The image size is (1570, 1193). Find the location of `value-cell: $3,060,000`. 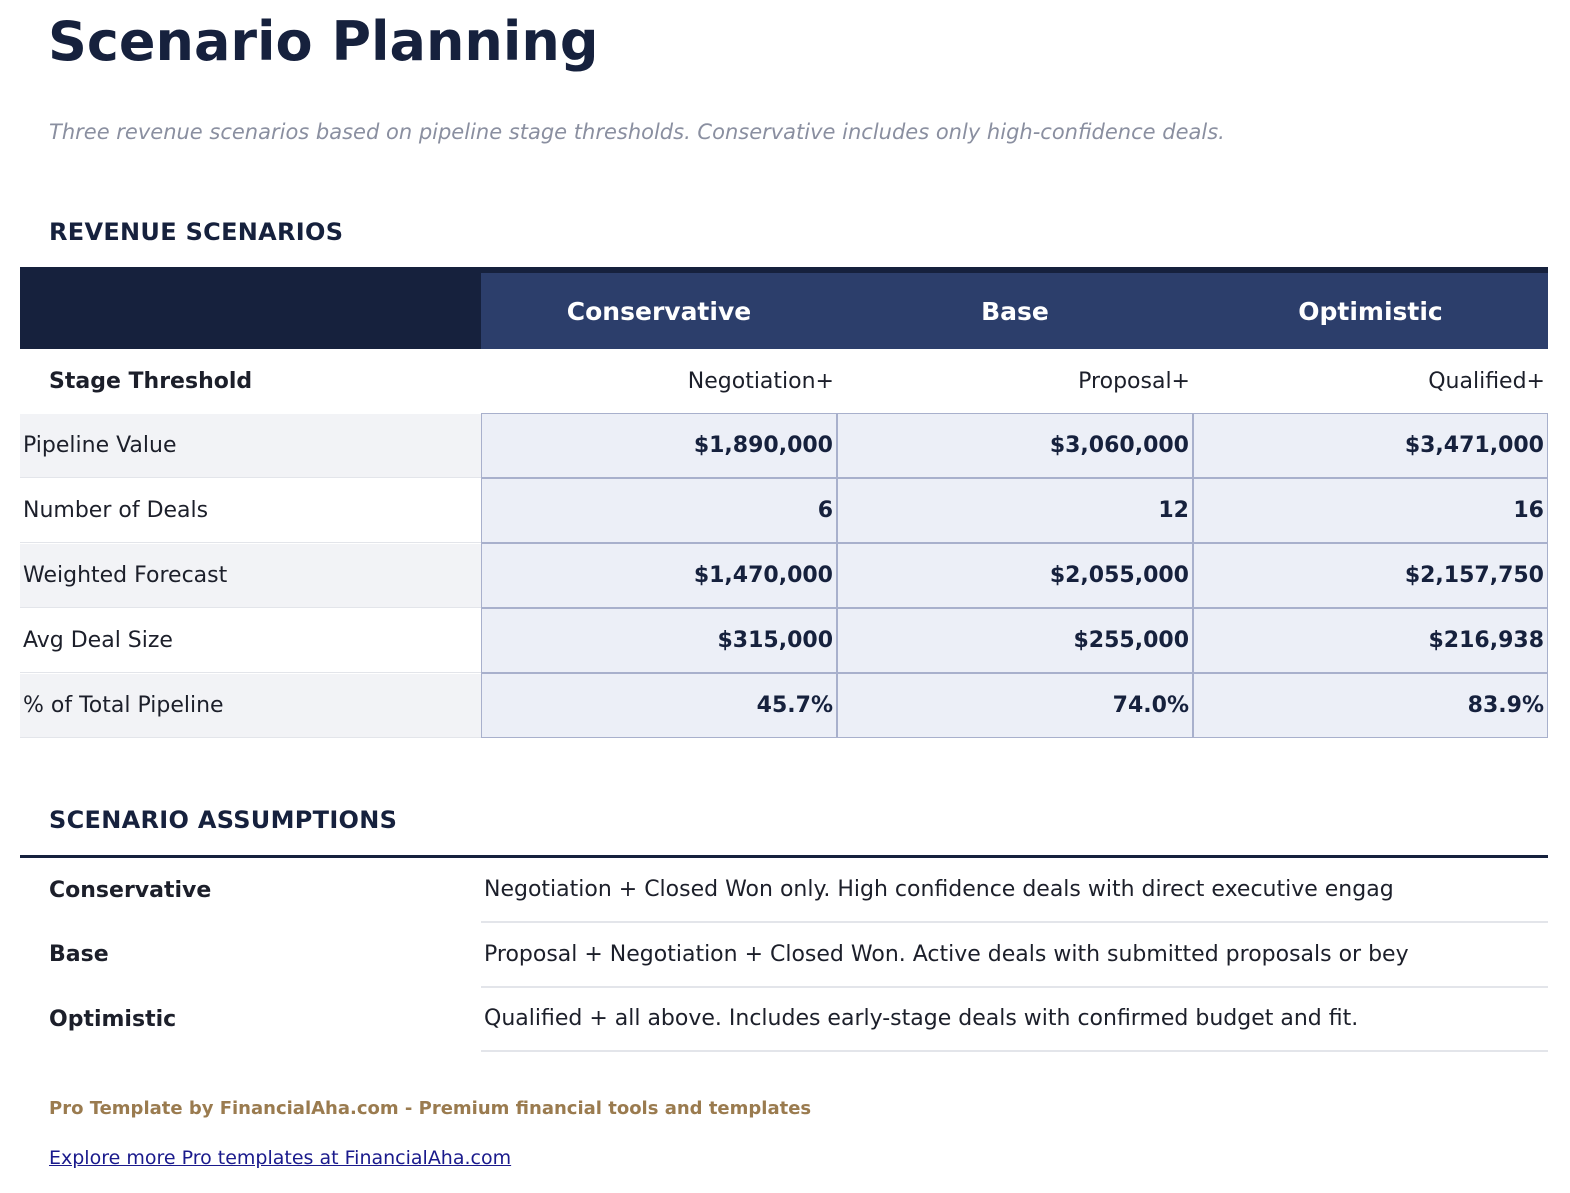

value-cell: $3,060,000 is located at coordinates (1015, 445).